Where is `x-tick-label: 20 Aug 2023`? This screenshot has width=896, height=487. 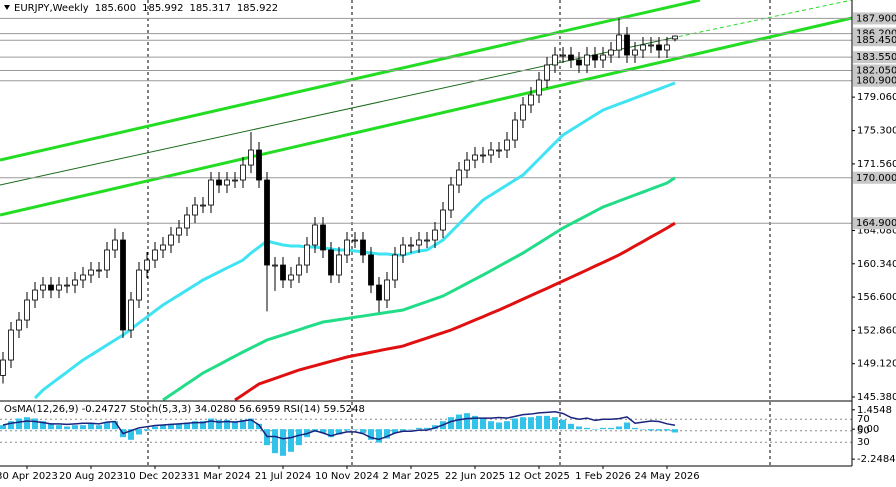 x-tick-label: 20 Aug 2023 is located at coordinates (91, 476).